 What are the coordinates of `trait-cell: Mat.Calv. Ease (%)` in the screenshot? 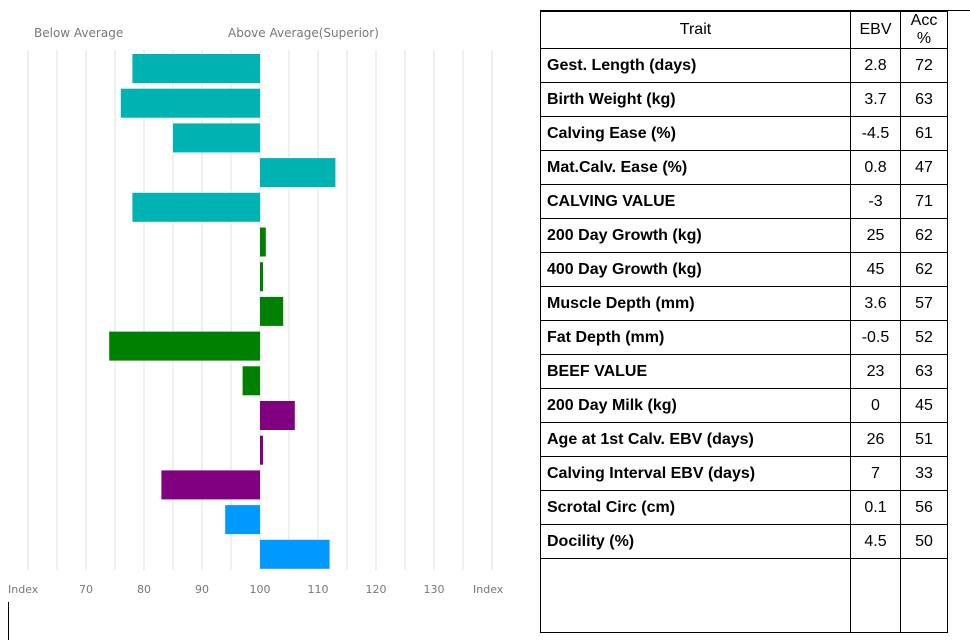 It's located at (695, 167).